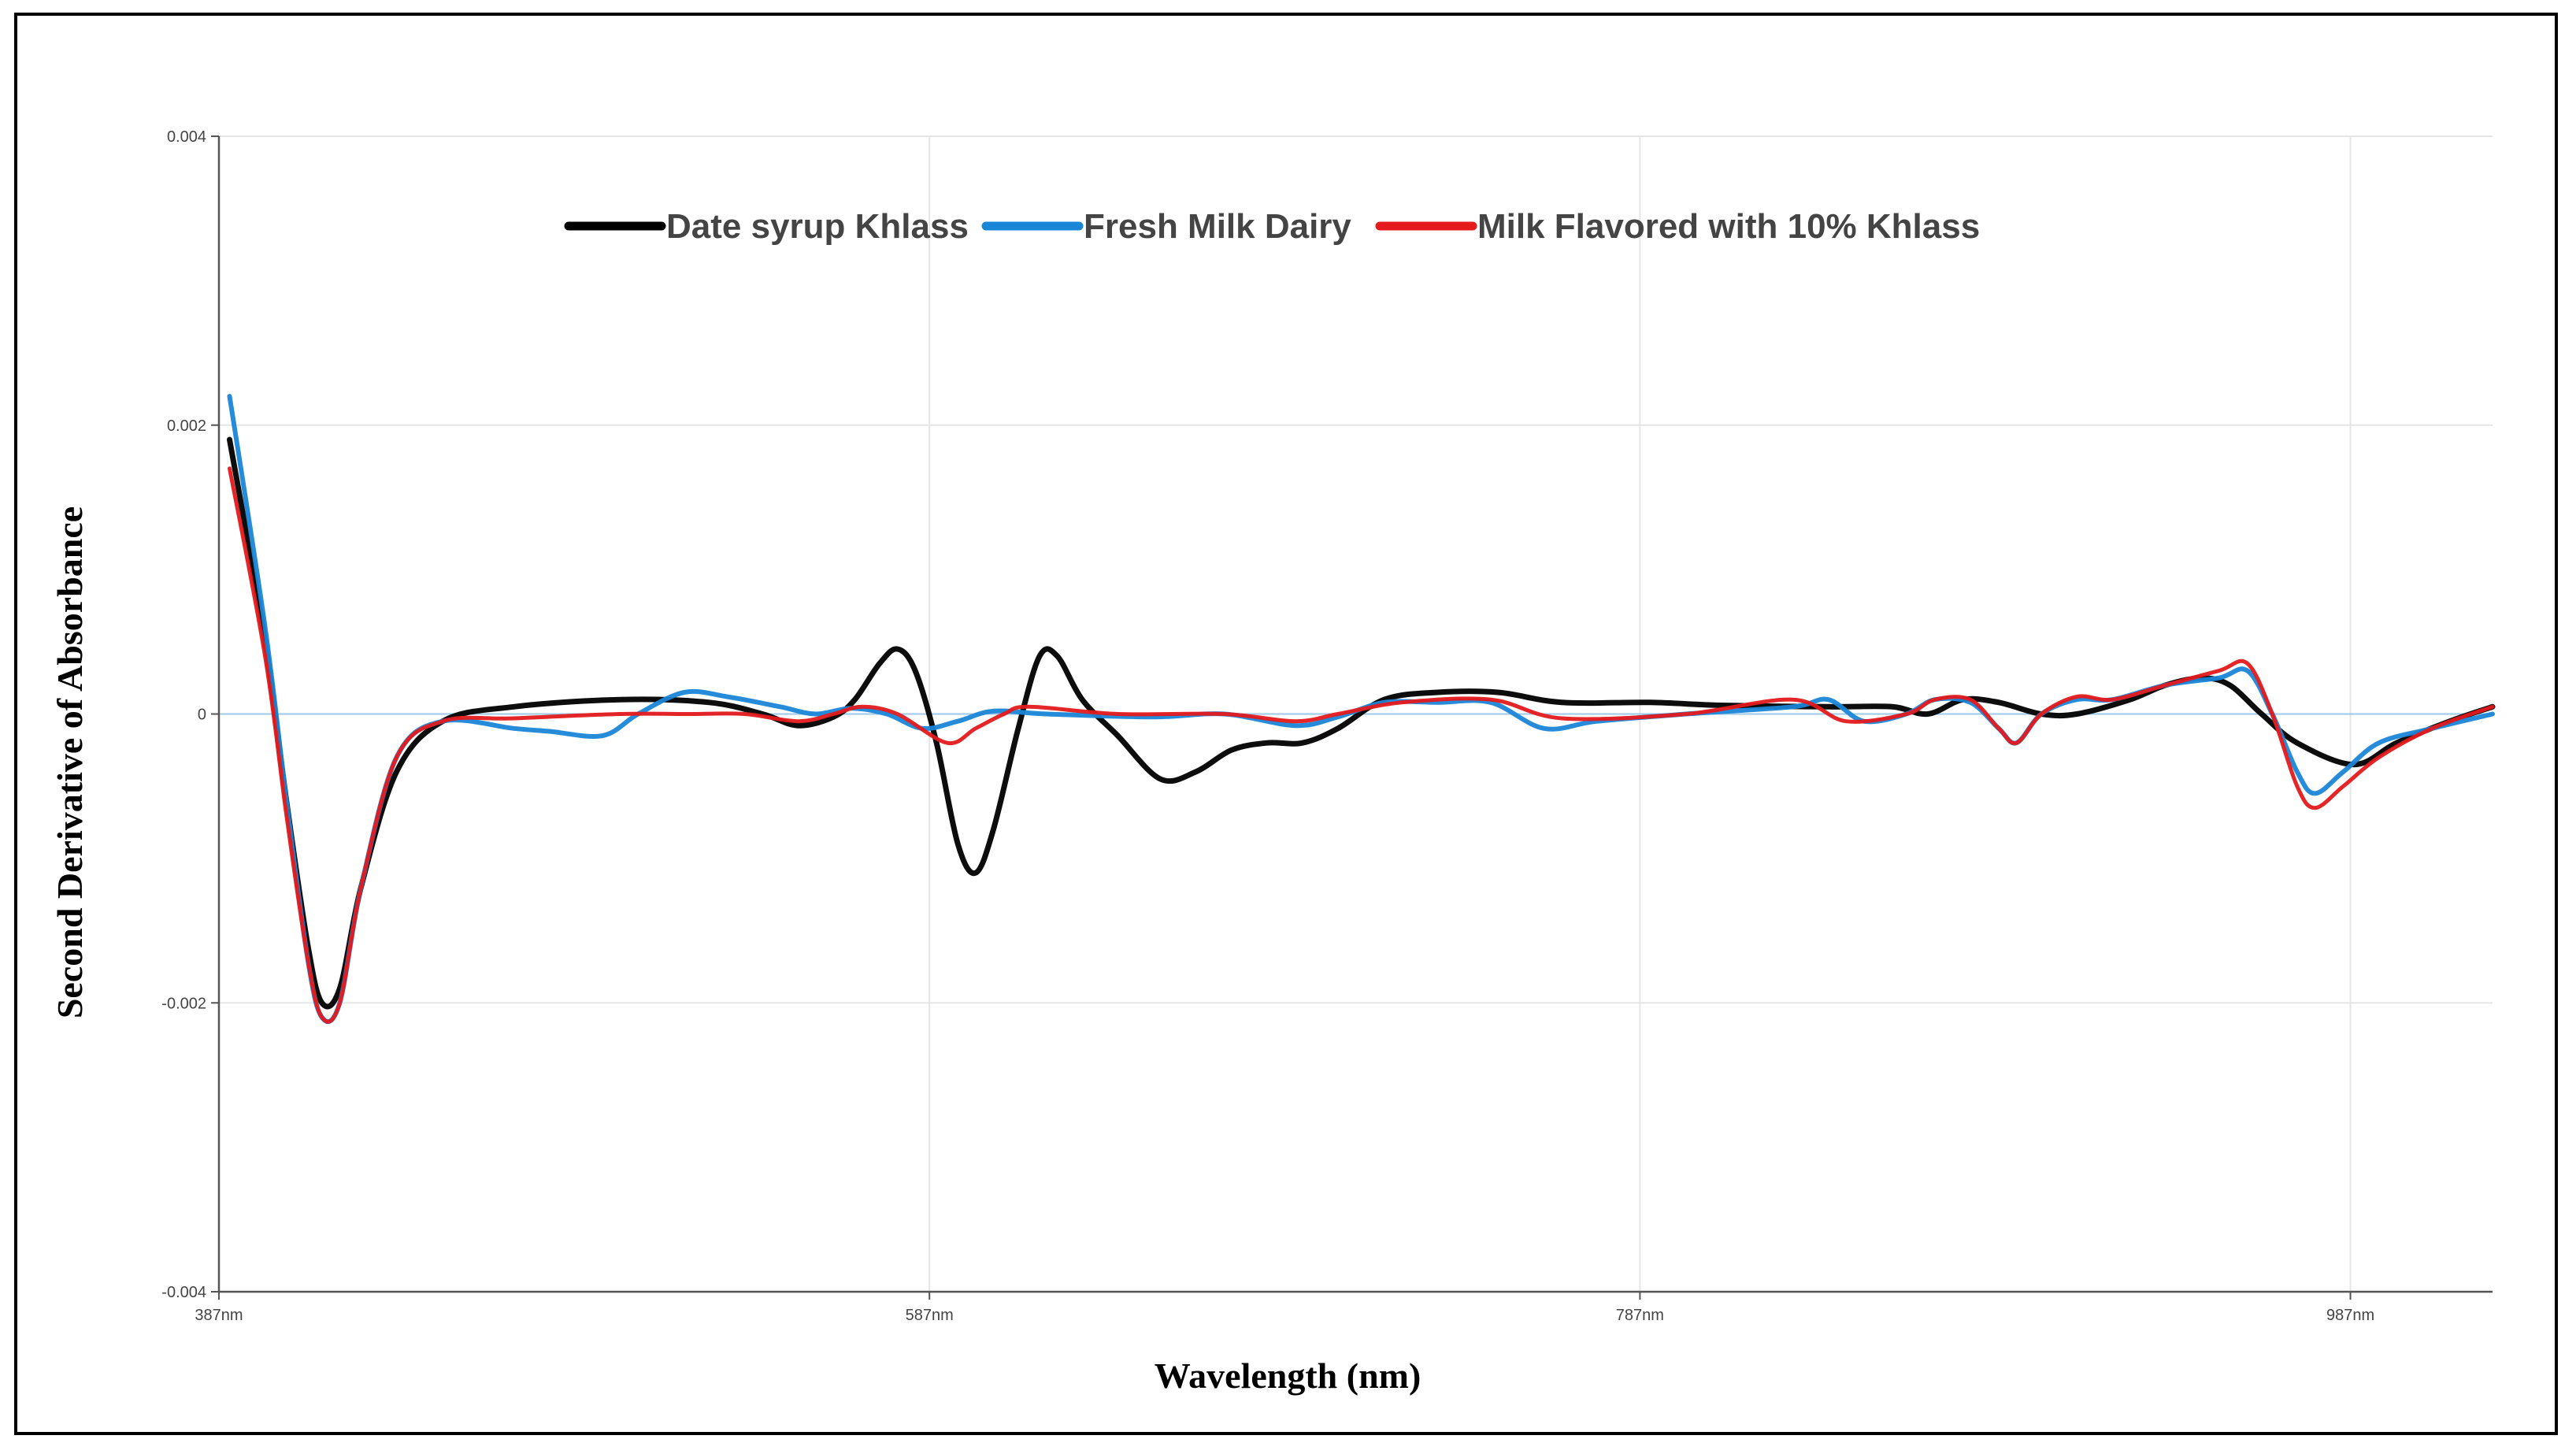  What do you see at coordinates (817, 227) in the screenshot?
I see `legend-label-1: Date syrup Khlass` at bounding box center [817, 227].